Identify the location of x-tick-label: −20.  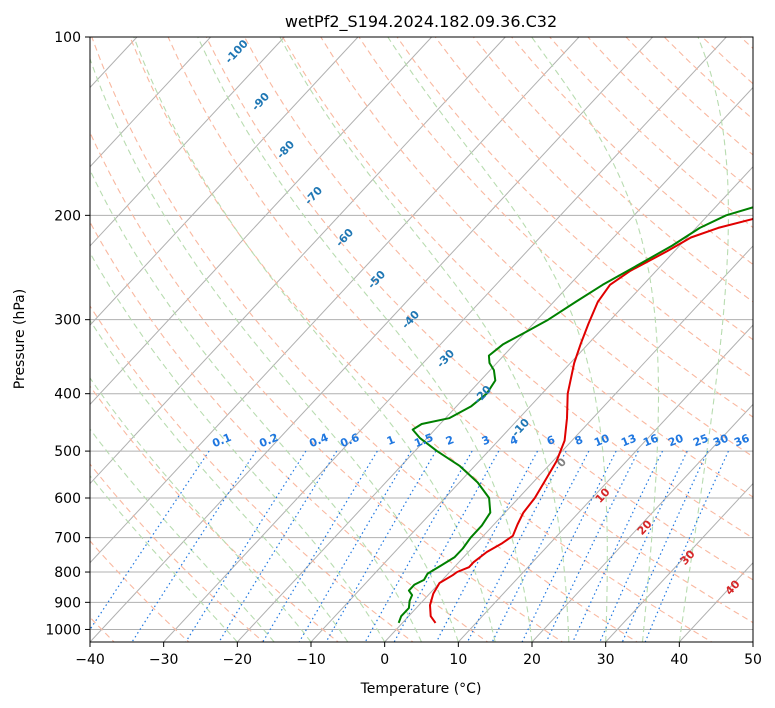
(238, 660).